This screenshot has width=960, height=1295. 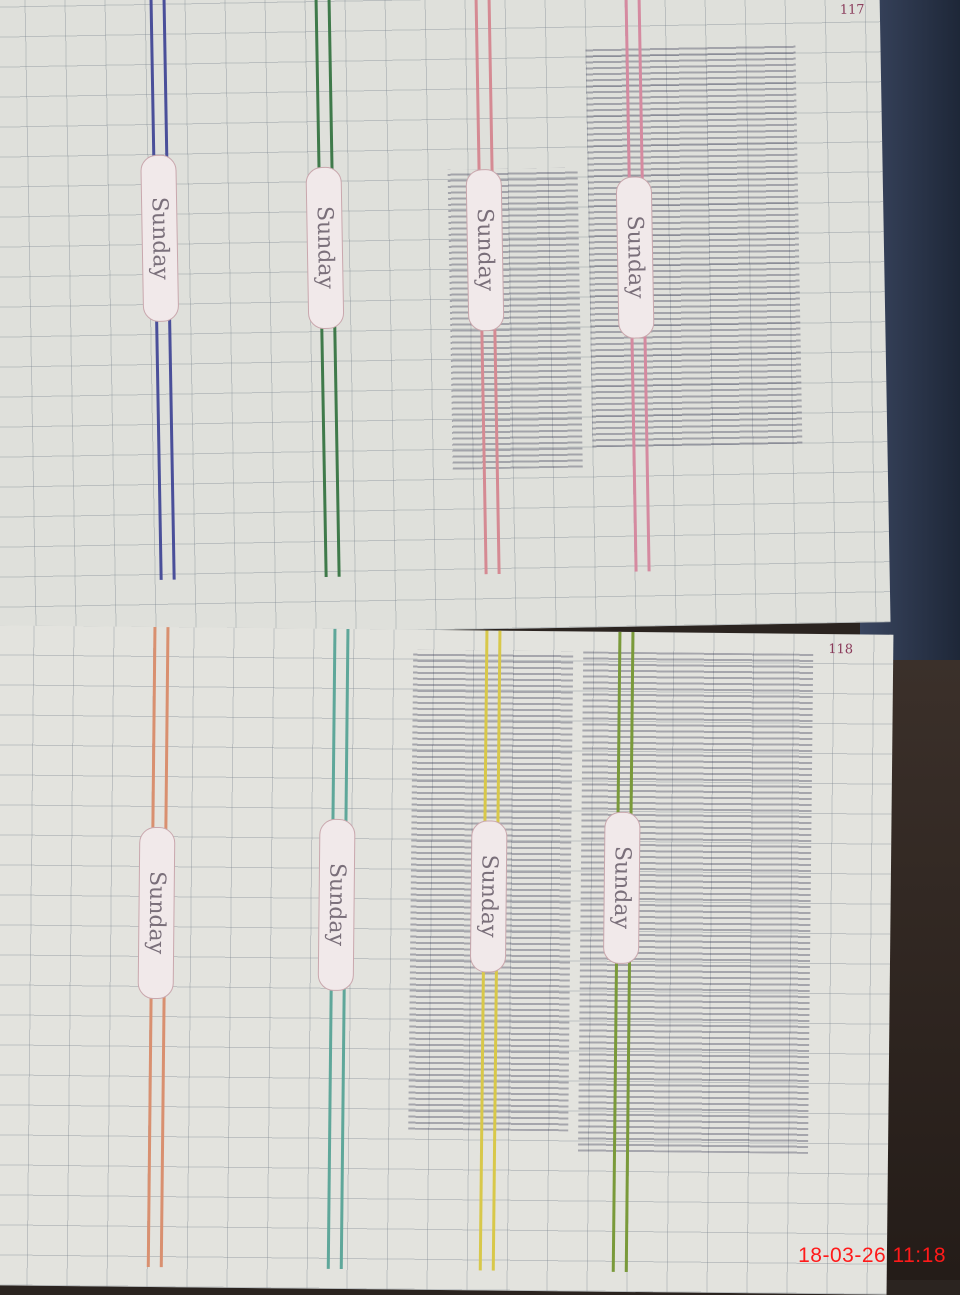 I want to click on page-number: 117, so click(x=852, y=10).